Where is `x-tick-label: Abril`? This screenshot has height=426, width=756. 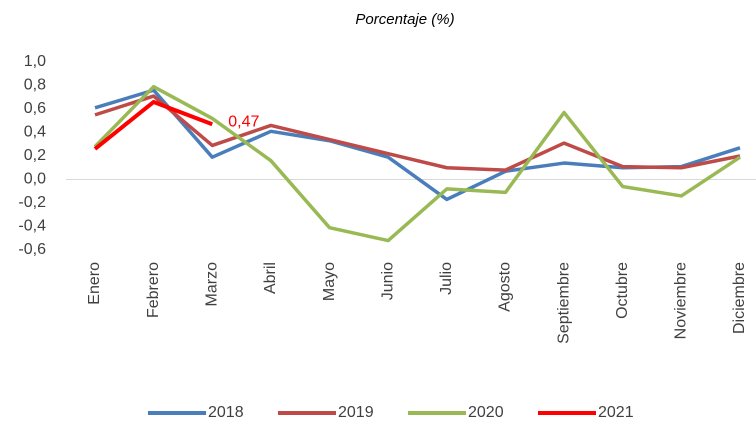 x-tick-label: Abril is located at coordinates (270, 278).